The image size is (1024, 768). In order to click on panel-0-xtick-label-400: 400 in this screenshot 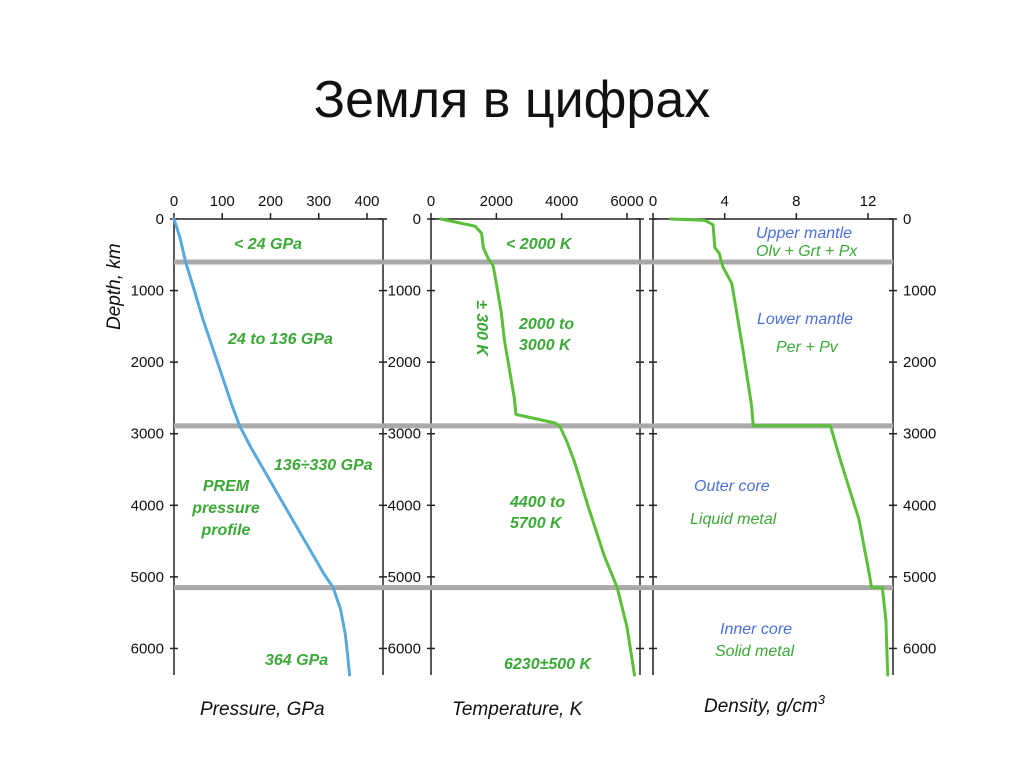, I will do `click(366, 201)`.